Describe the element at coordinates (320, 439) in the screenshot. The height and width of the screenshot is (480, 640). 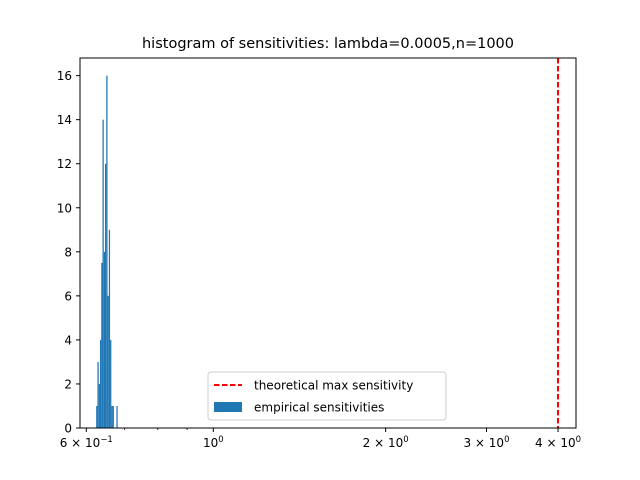
I see `x-axis: 6 × 10−1 100 2 × 100 3 × 100 4 × 100` at that location.